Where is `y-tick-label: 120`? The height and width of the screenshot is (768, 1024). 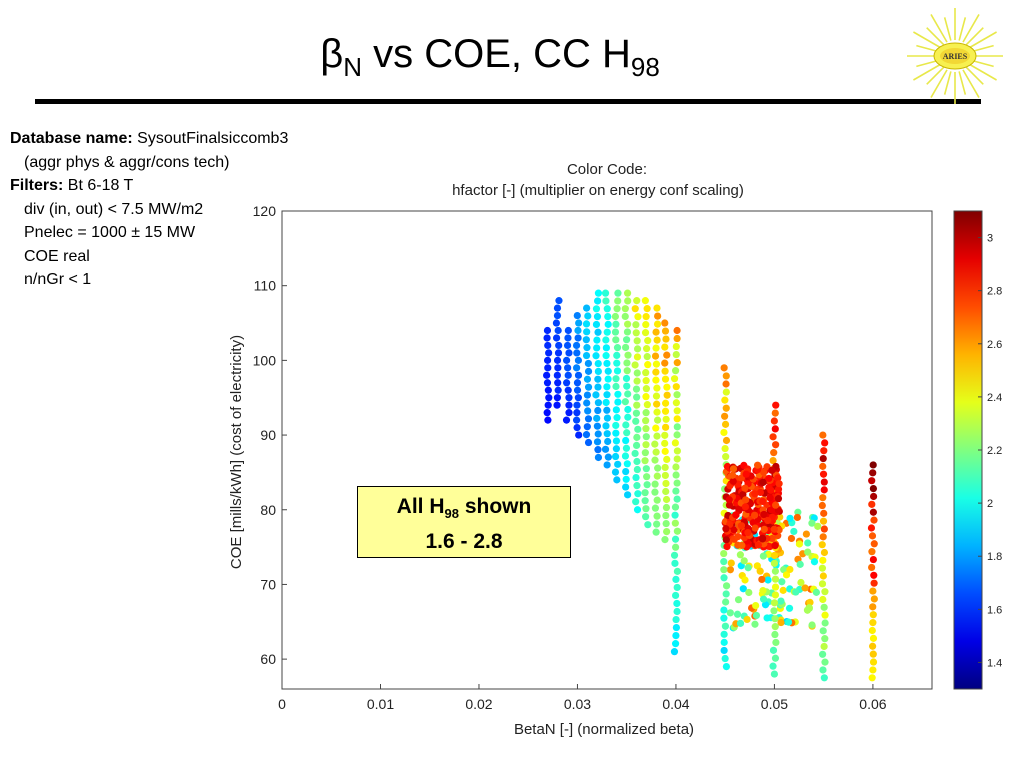
y-tick-label: 120 is located at coordinates (265, 211).